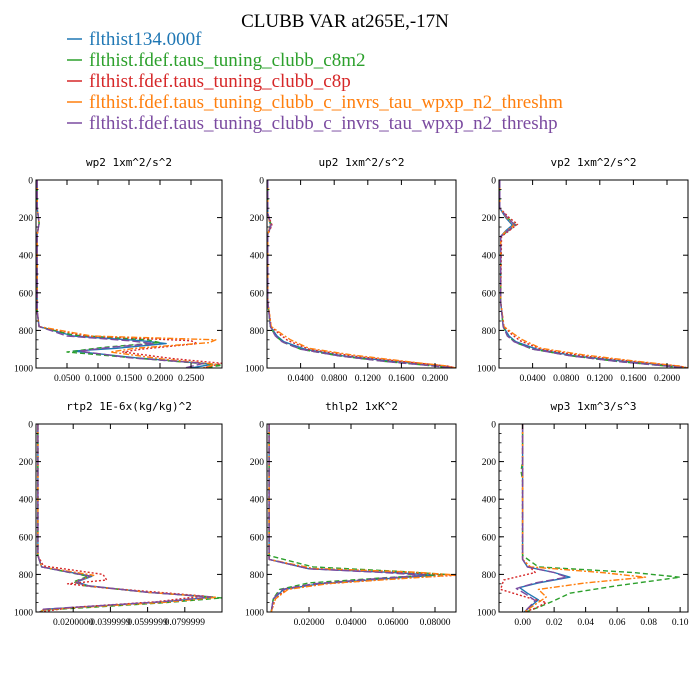 Image resolution: width=700 pixels, height=700 pixels. Describe the element at coordinates (129, 162) in the screenshot. I see `panel-title: wp2 1xm^2/s^2` at that location.